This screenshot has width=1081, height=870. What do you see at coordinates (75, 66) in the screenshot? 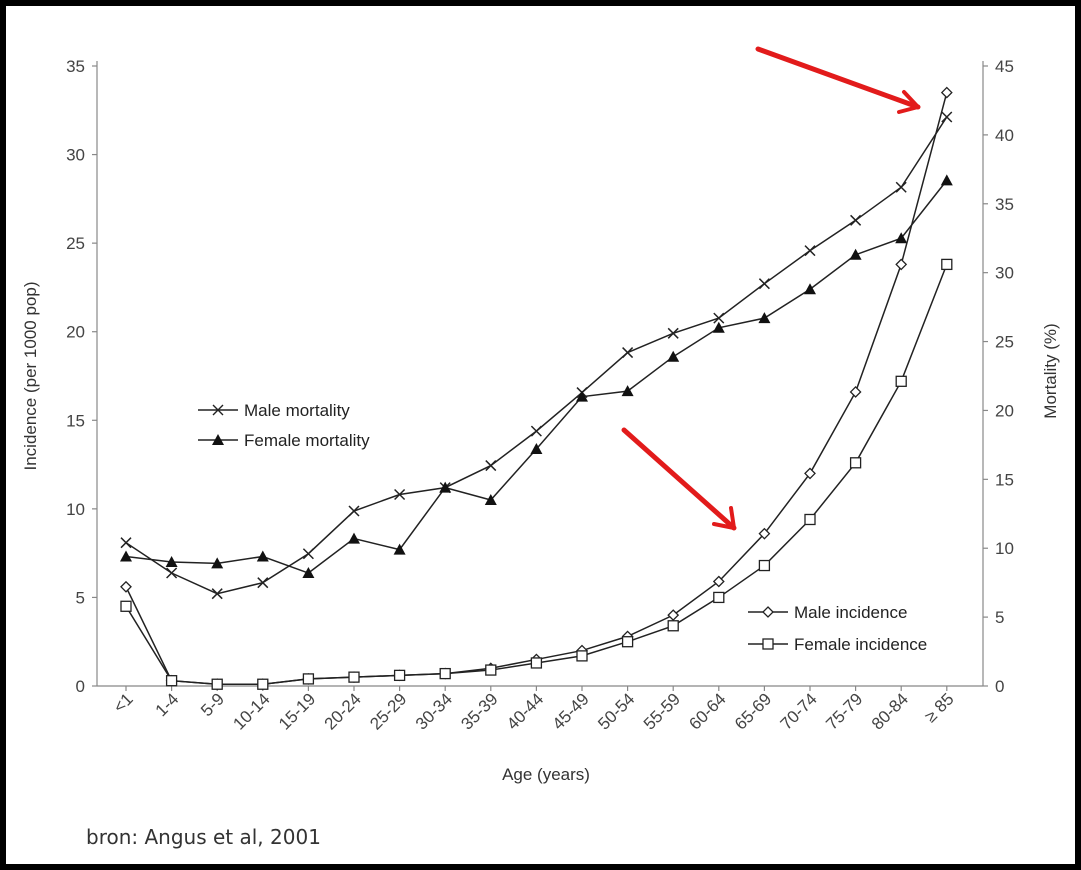
I see `left-tick-label: 35` at bounding box center [75, 66].